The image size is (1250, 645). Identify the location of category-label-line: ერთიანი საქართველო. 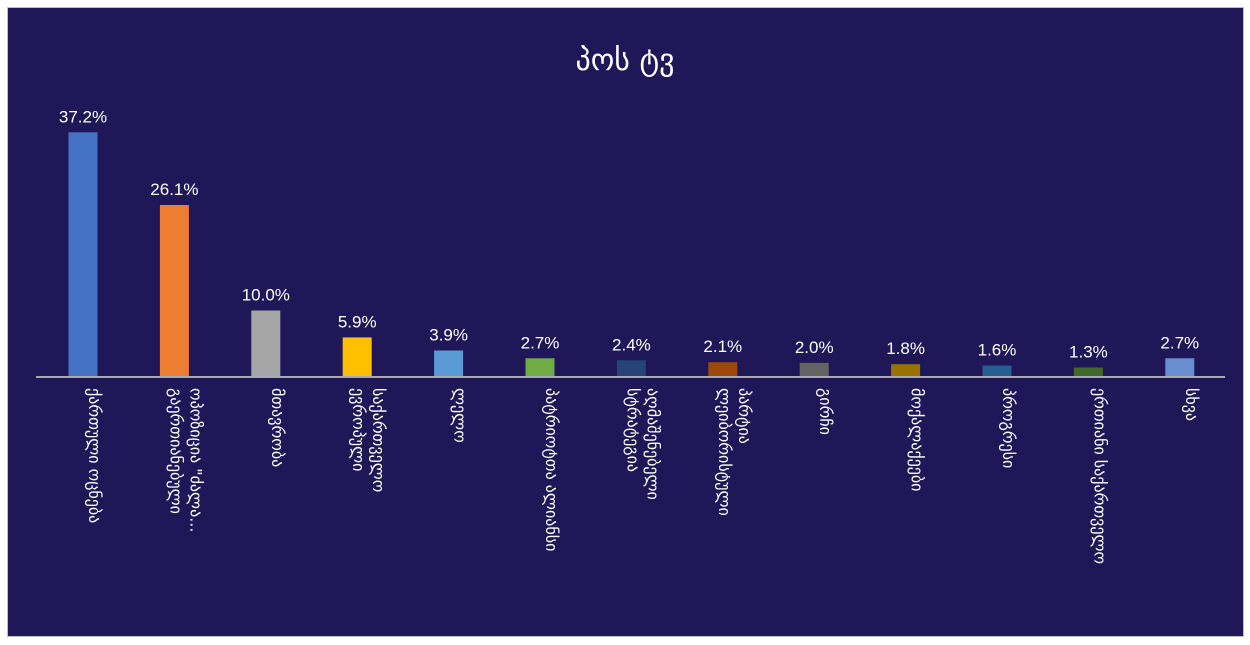
(1099, 476).